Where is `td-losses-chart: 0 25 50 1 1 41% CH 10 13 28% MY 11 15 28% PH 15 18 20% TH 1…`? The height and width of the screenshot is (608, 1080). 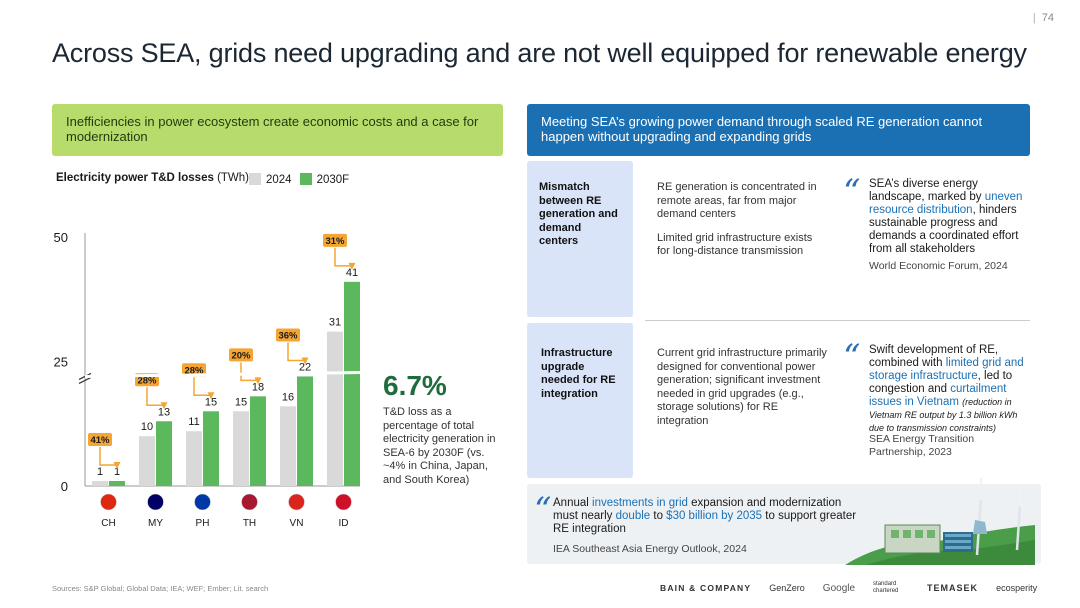 td-losses-chart: 0 25 50 1 1 41% CH 10 13 28% MY 11 15 28% PH 15 18 20% TH 1… is located at coordinates (208, 379).